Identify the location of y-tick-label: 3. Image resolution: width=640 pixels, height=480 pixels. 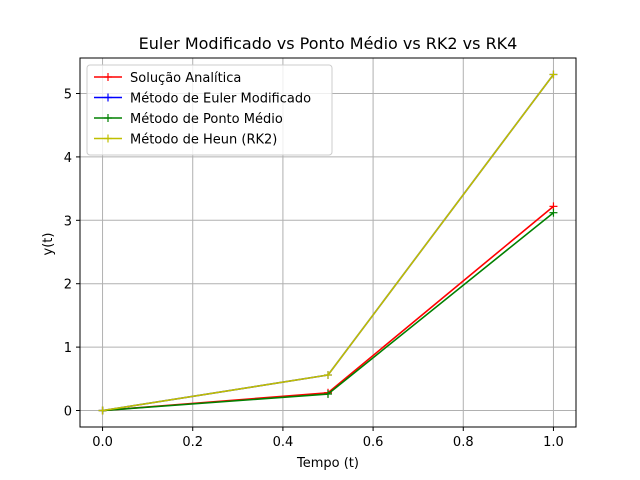
(68, 221).